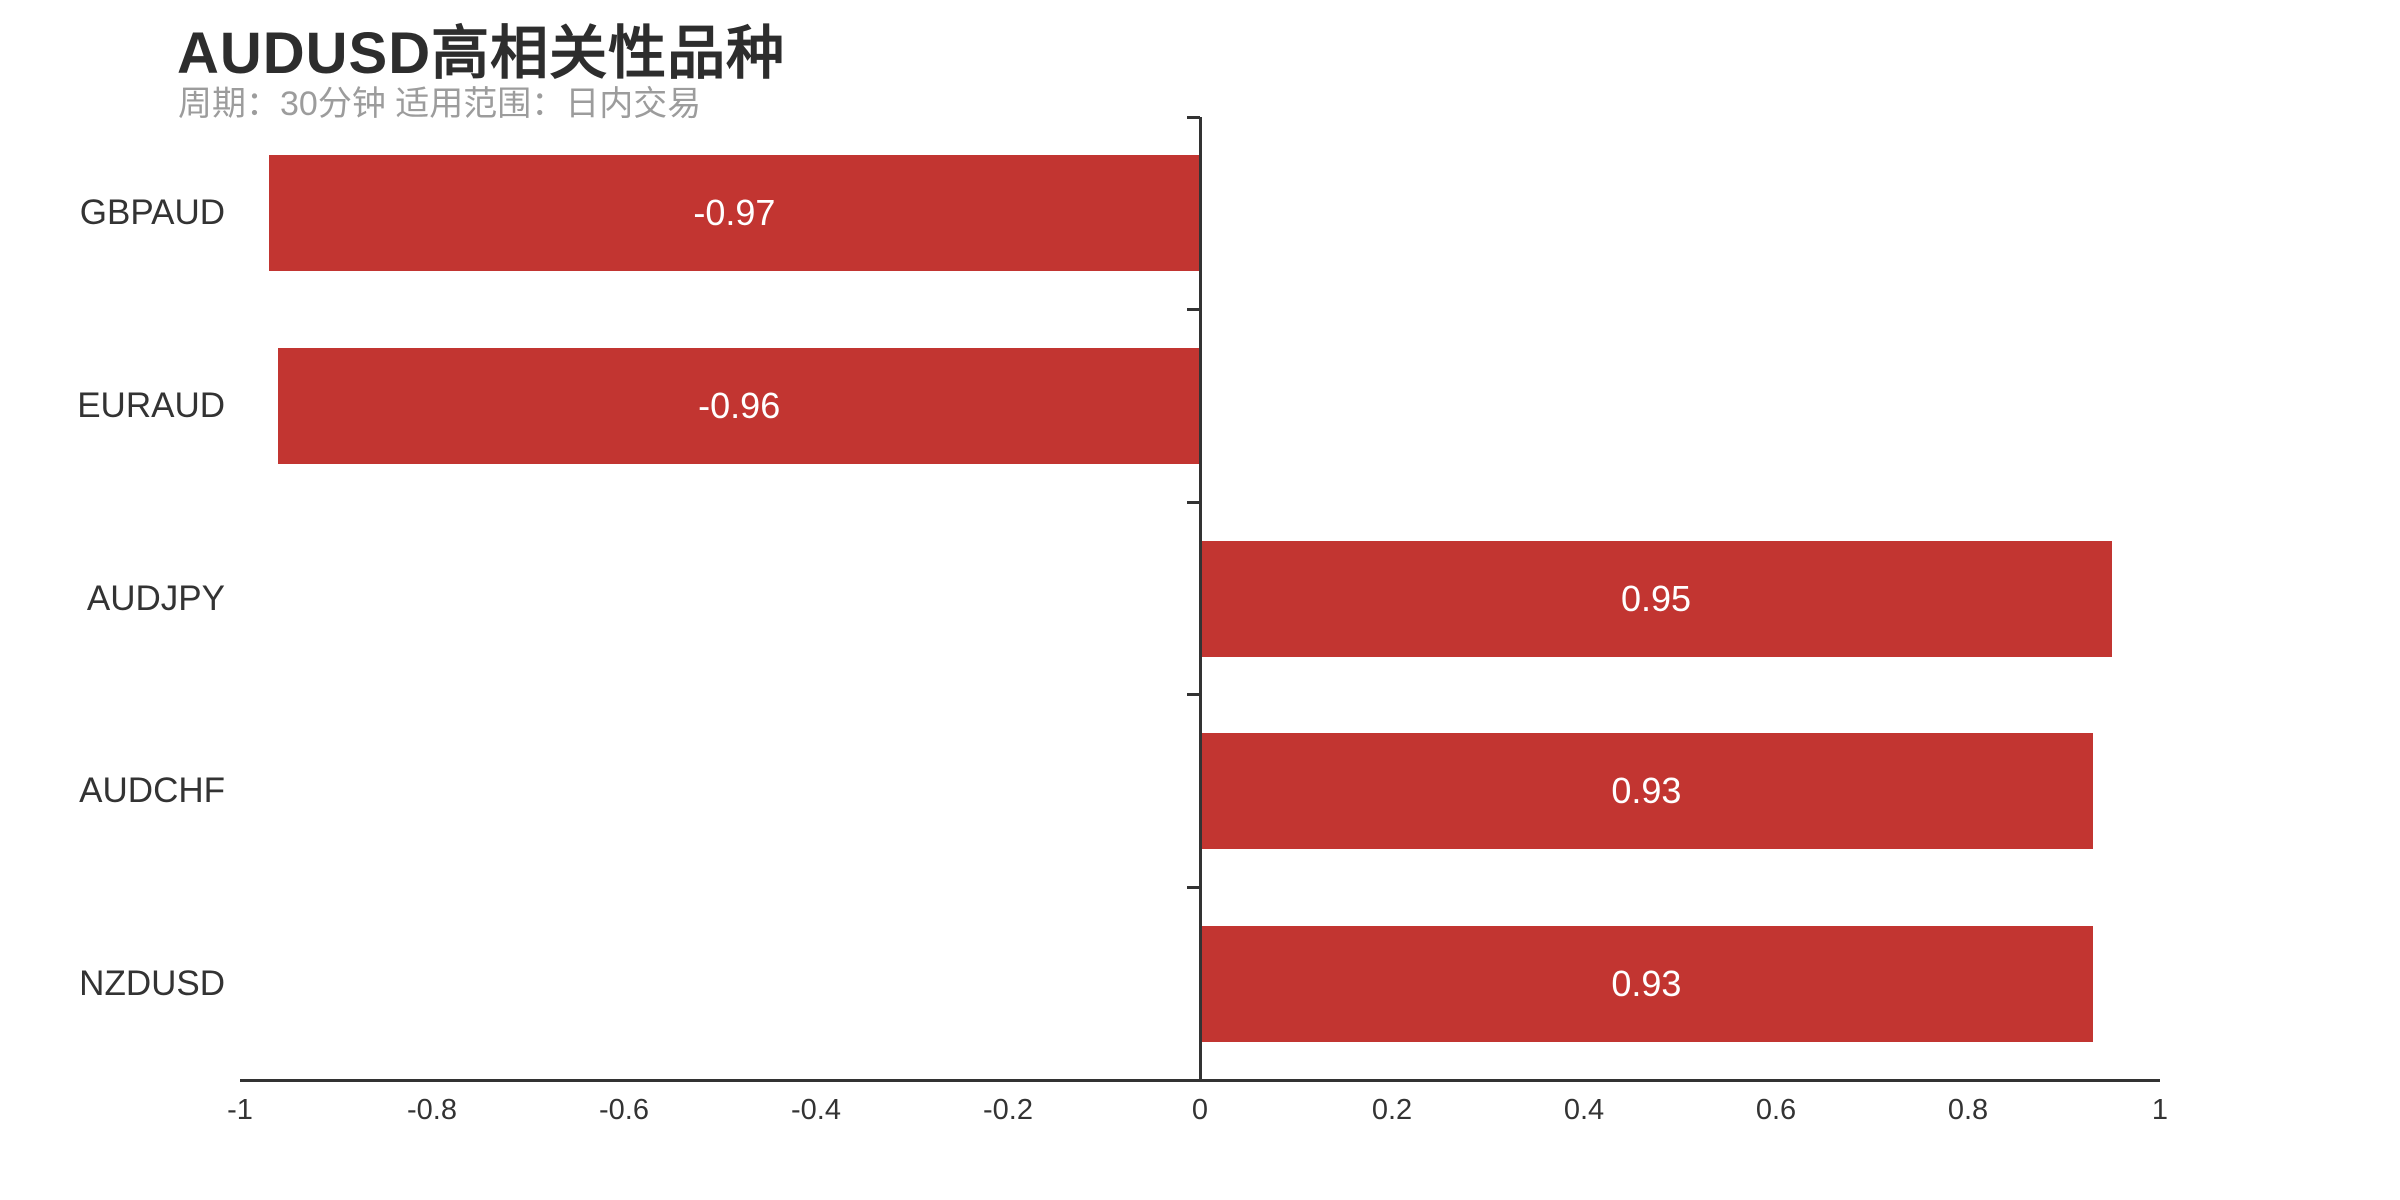  I want to click on y-axis-line, so click(1200, 598).